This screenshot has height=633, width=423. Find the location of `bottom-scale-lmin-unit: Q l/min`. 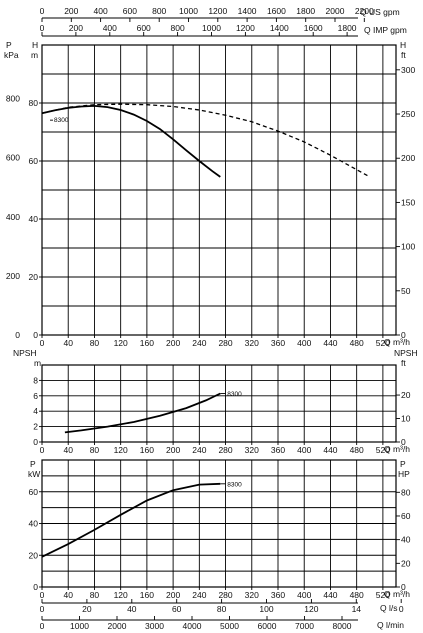

bottom-scale-lmin-unit: Q l/min is located at coordinates (390, 625).